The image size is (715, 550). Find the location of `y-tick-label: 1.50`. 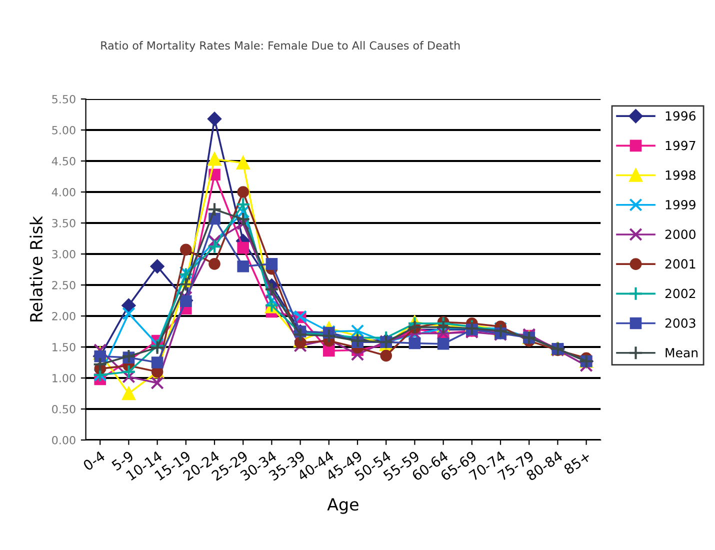

y-tick-label: 1.50 is located at coordinates (64, 347).